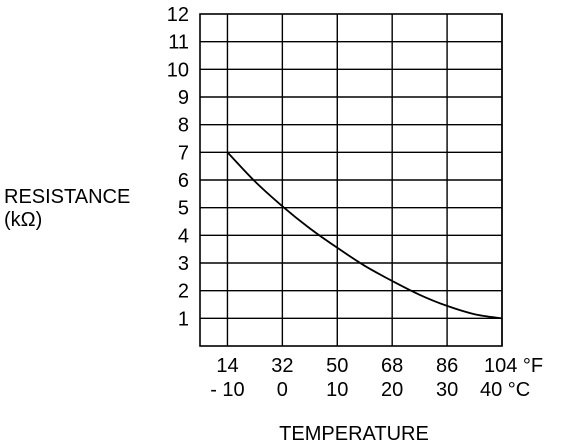 The image size is (576, 448). I want to click on y-tick-label: 9, so click(183, 98).